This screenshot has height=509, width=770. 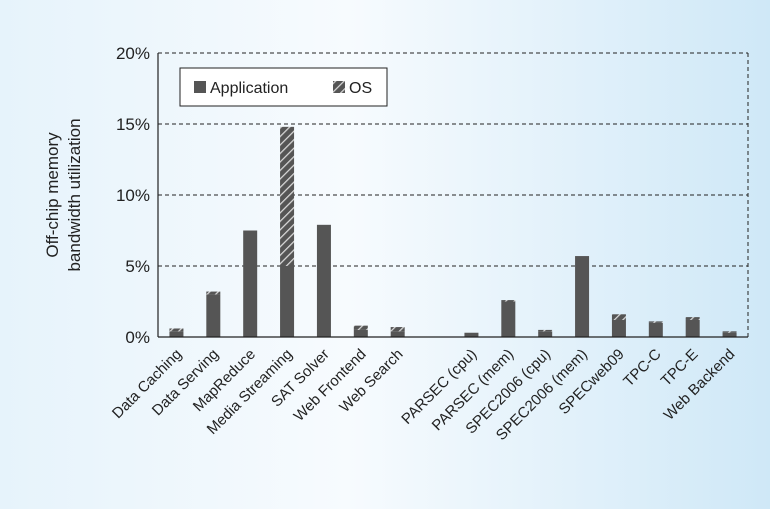 What do you see at coordinates (339, 87) in the screenshot?
I see `legend-swatch-os` at bounding box center [339, 87].